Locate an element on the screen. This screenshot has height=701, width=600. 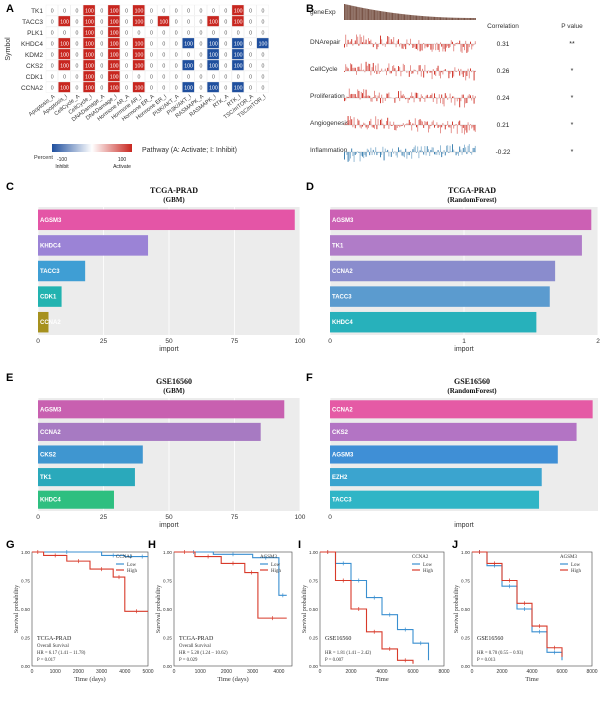
category-label: TK1 is located at coordinates (338, 246).